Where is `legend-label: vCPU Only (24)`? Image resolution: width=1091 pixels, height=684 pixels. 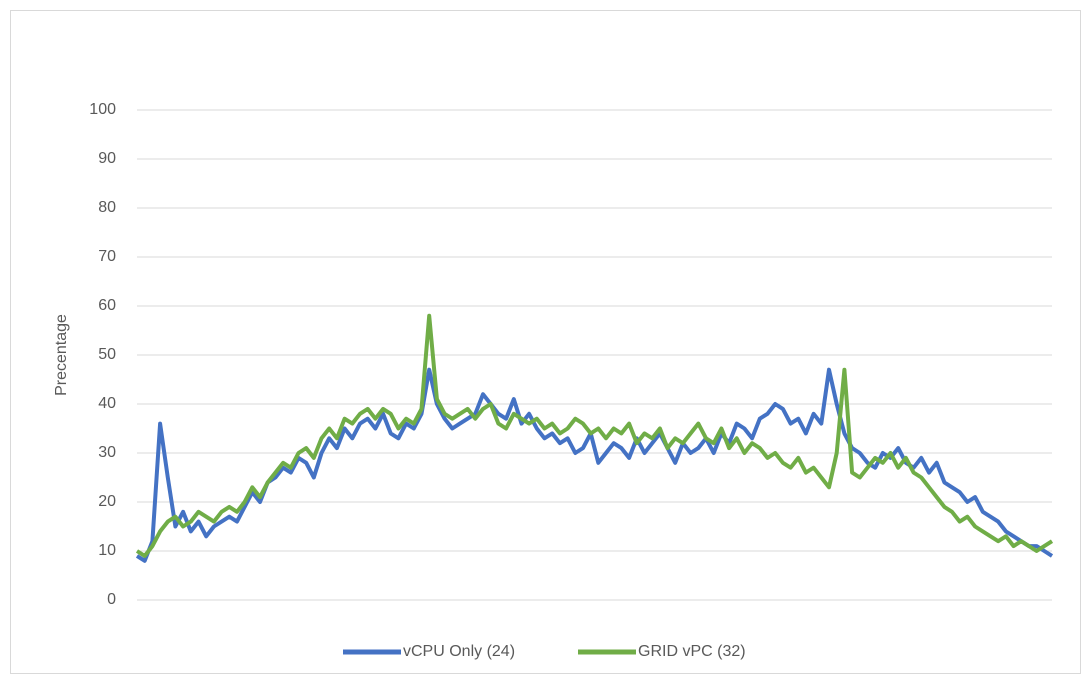
legend-label: vCPU Only (24) is located at coordinates (459, 651).